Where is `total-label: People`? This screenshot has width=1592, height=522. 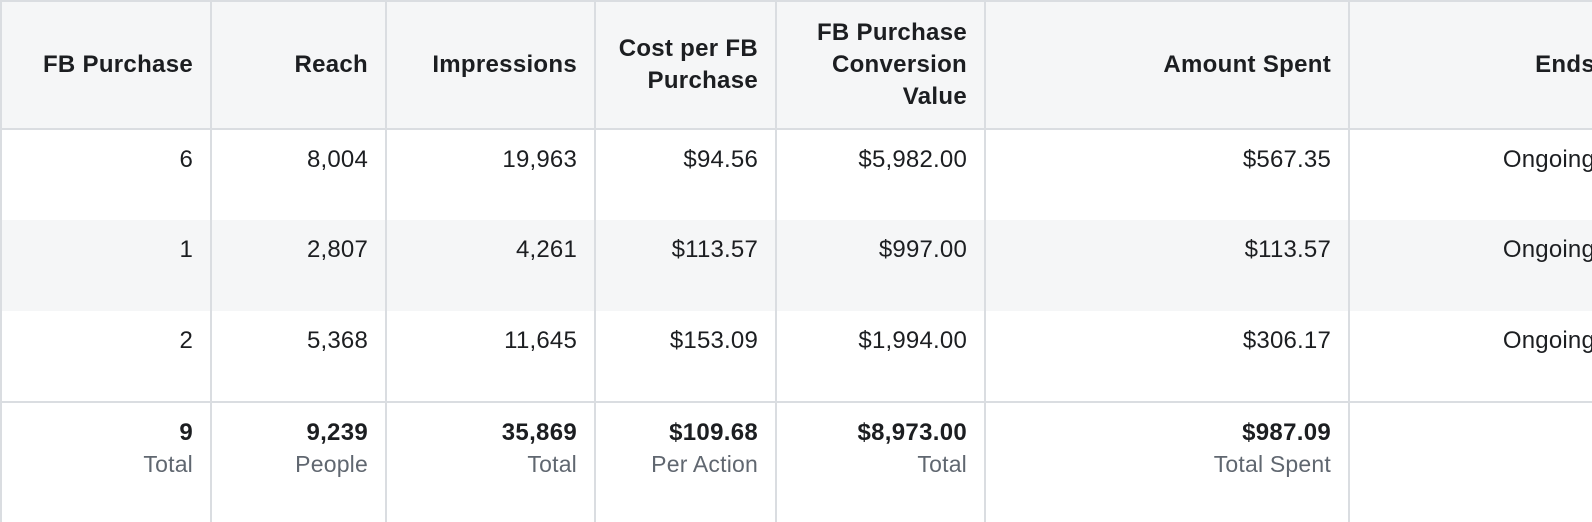
total-label: People is located at coordinates (331, 464).